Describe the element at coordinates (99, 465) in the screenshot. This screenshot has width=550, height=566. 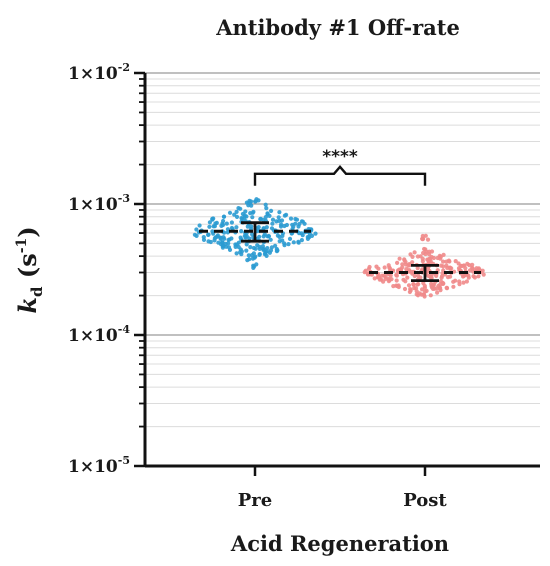
I see `y-tick-label: 1×10-5` at that location.